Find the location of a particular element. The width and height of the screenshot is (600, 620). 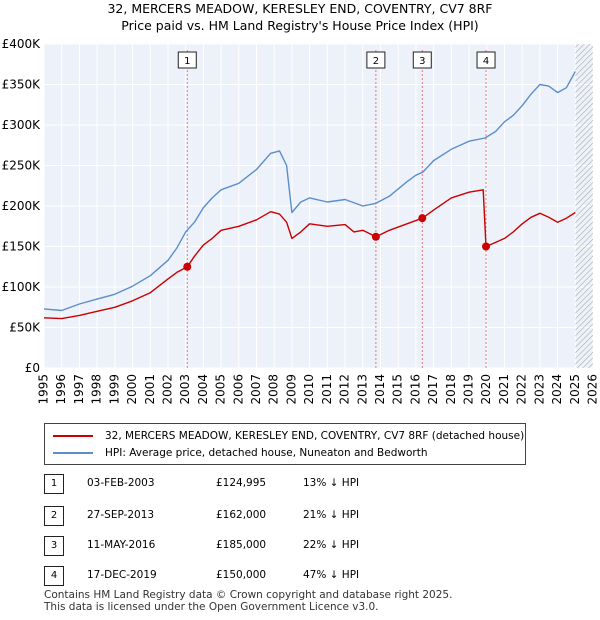

x-tick-label: 2015 is located at coordinates (398, 389).